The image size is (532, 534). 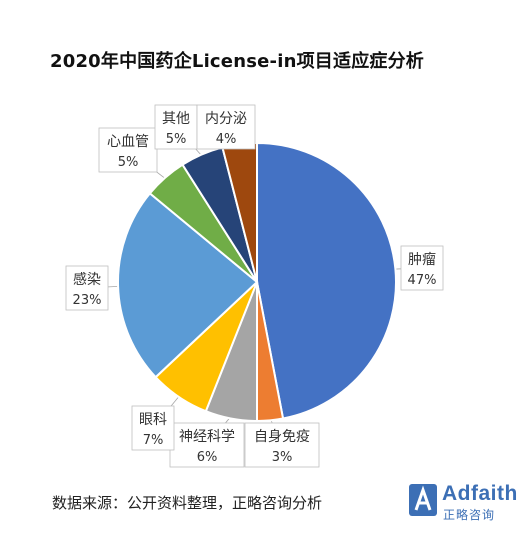 I want to click on slice-label-name: 其他, so click(x=176, y=119).